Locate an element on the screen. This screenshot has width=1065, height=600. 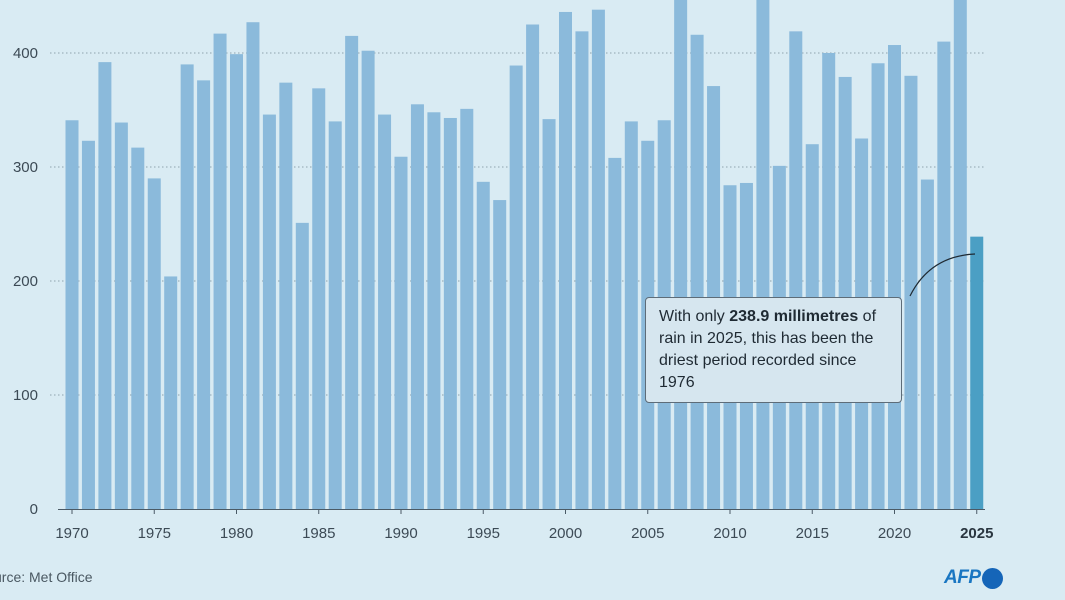
x-tick-label: 1980 is located at coordinates (236, 533).